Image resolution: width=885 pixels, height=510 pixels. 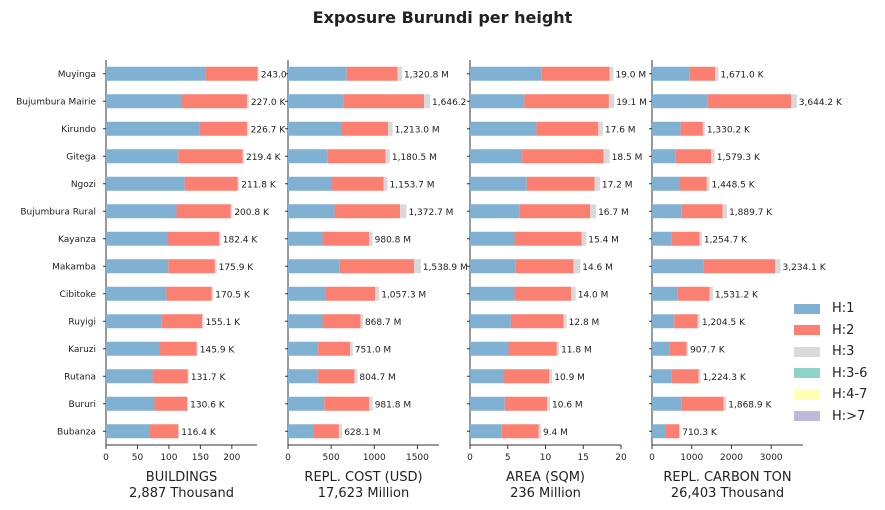 What do you see at coordinates (849, 416) in the screenshot?
I see `legend-label-h7plus: H:>7` at bounding box center [849, 416].